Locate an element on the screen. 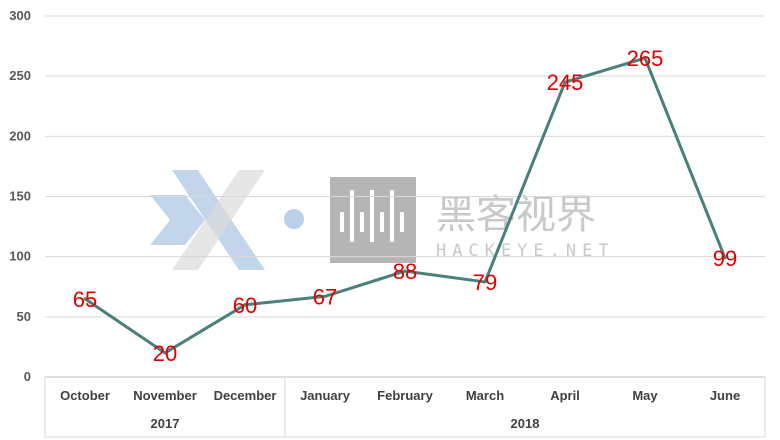  y-tick-label: 50 is located at coordinates (24, 316).